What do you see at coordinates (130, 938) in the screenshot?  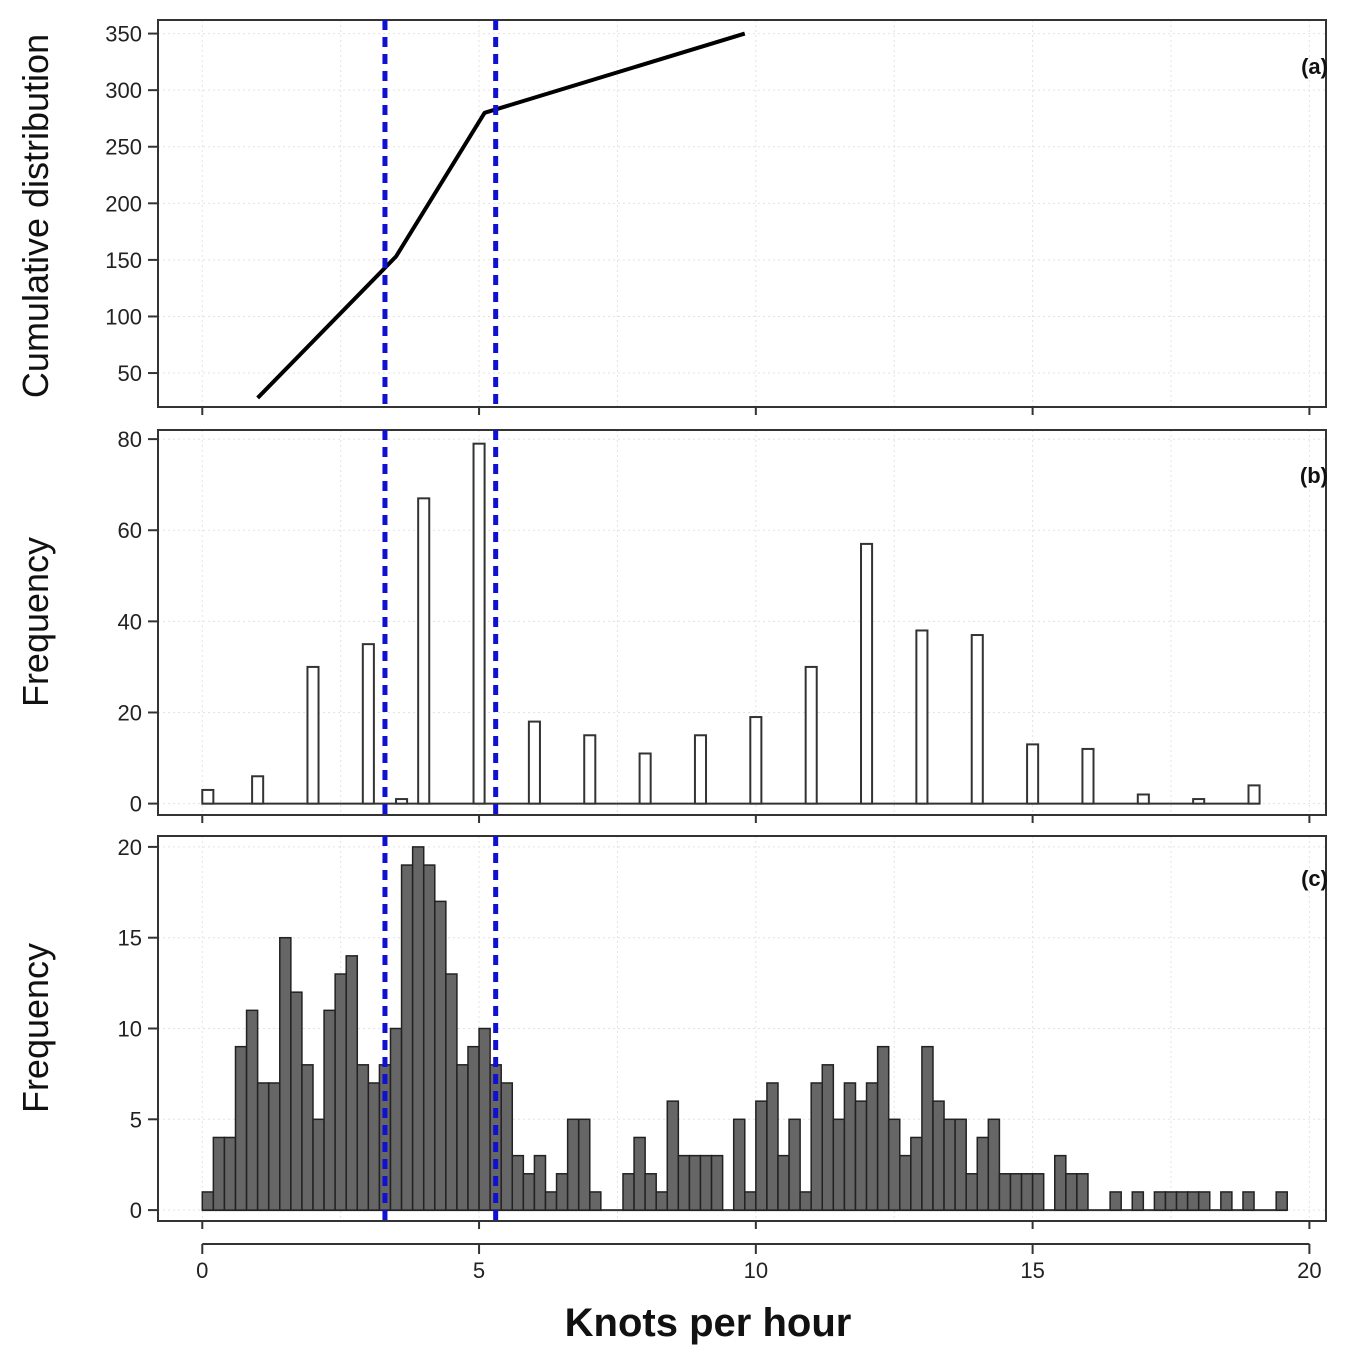 I see `y-tick-label: 15` at bounding box center [130, 938].